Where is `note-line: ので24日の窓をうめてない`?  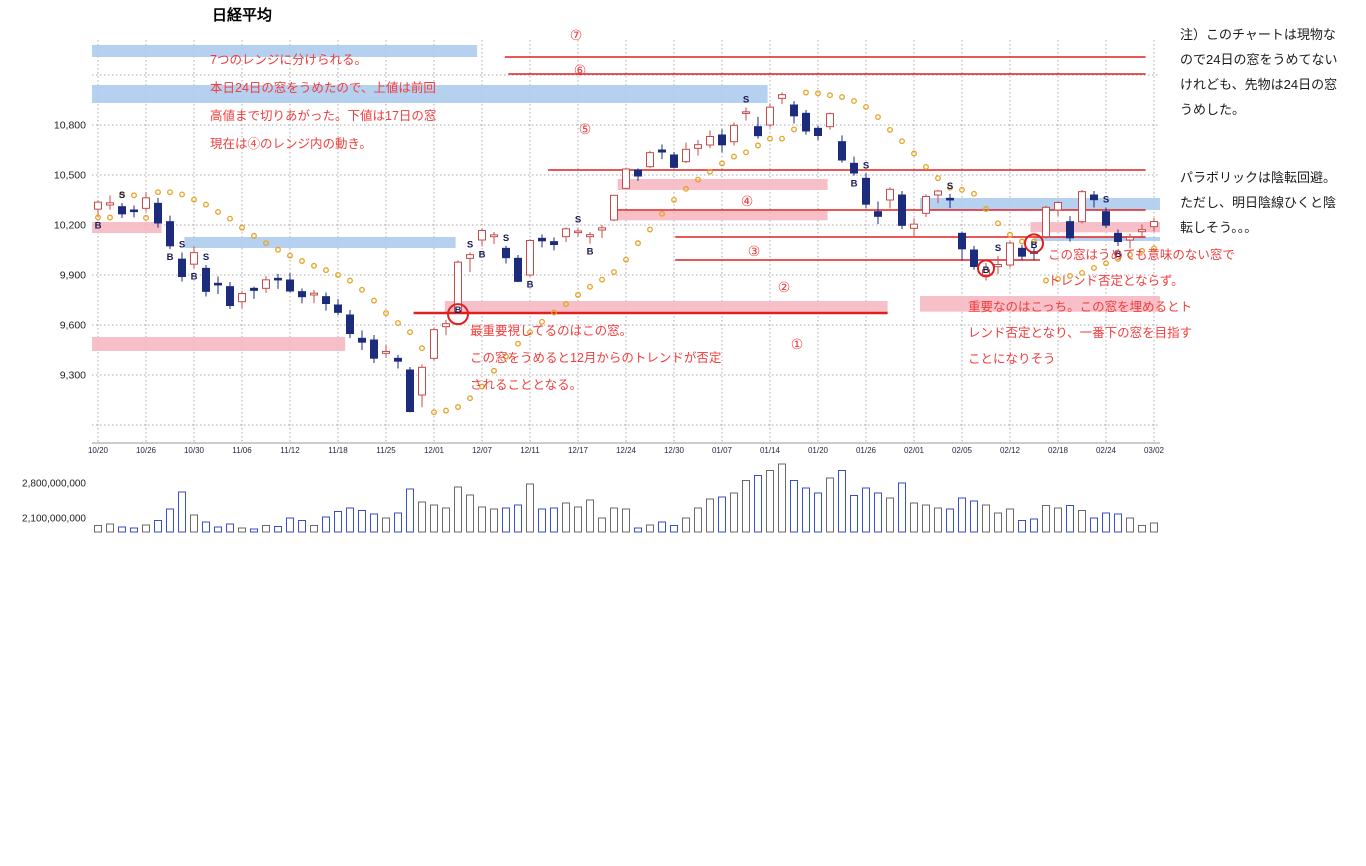 note-line: ので24日の窓をうめてない is located at coordinates (1259, 59).